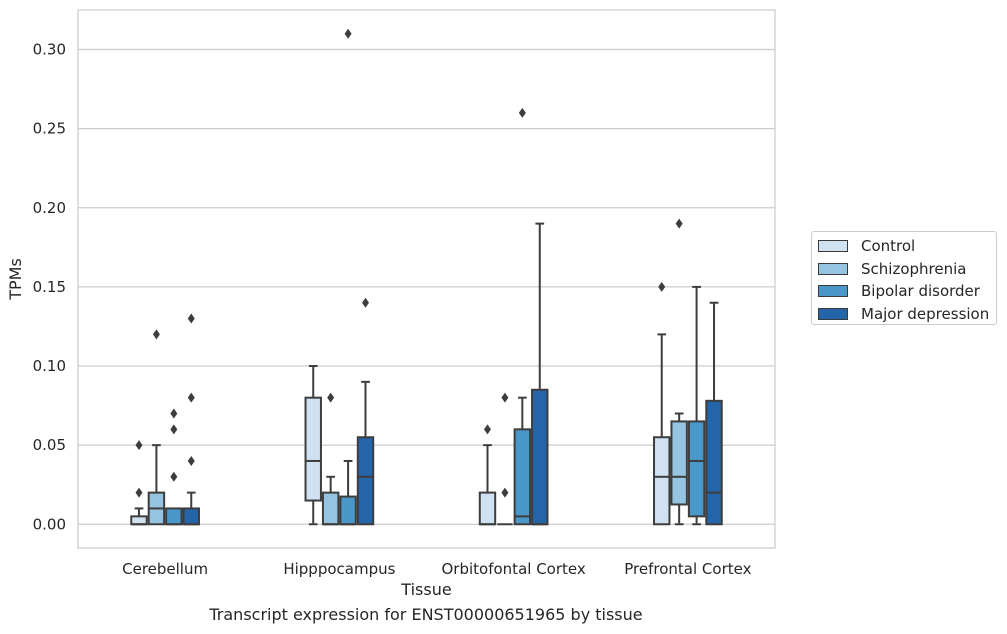 The width and height of the screenshot is (1007, 634). I want to click on y-axis-ticks: 0.00 0.05 0.10 0.15 0.20 0.25 0.30, so click(49, 287).